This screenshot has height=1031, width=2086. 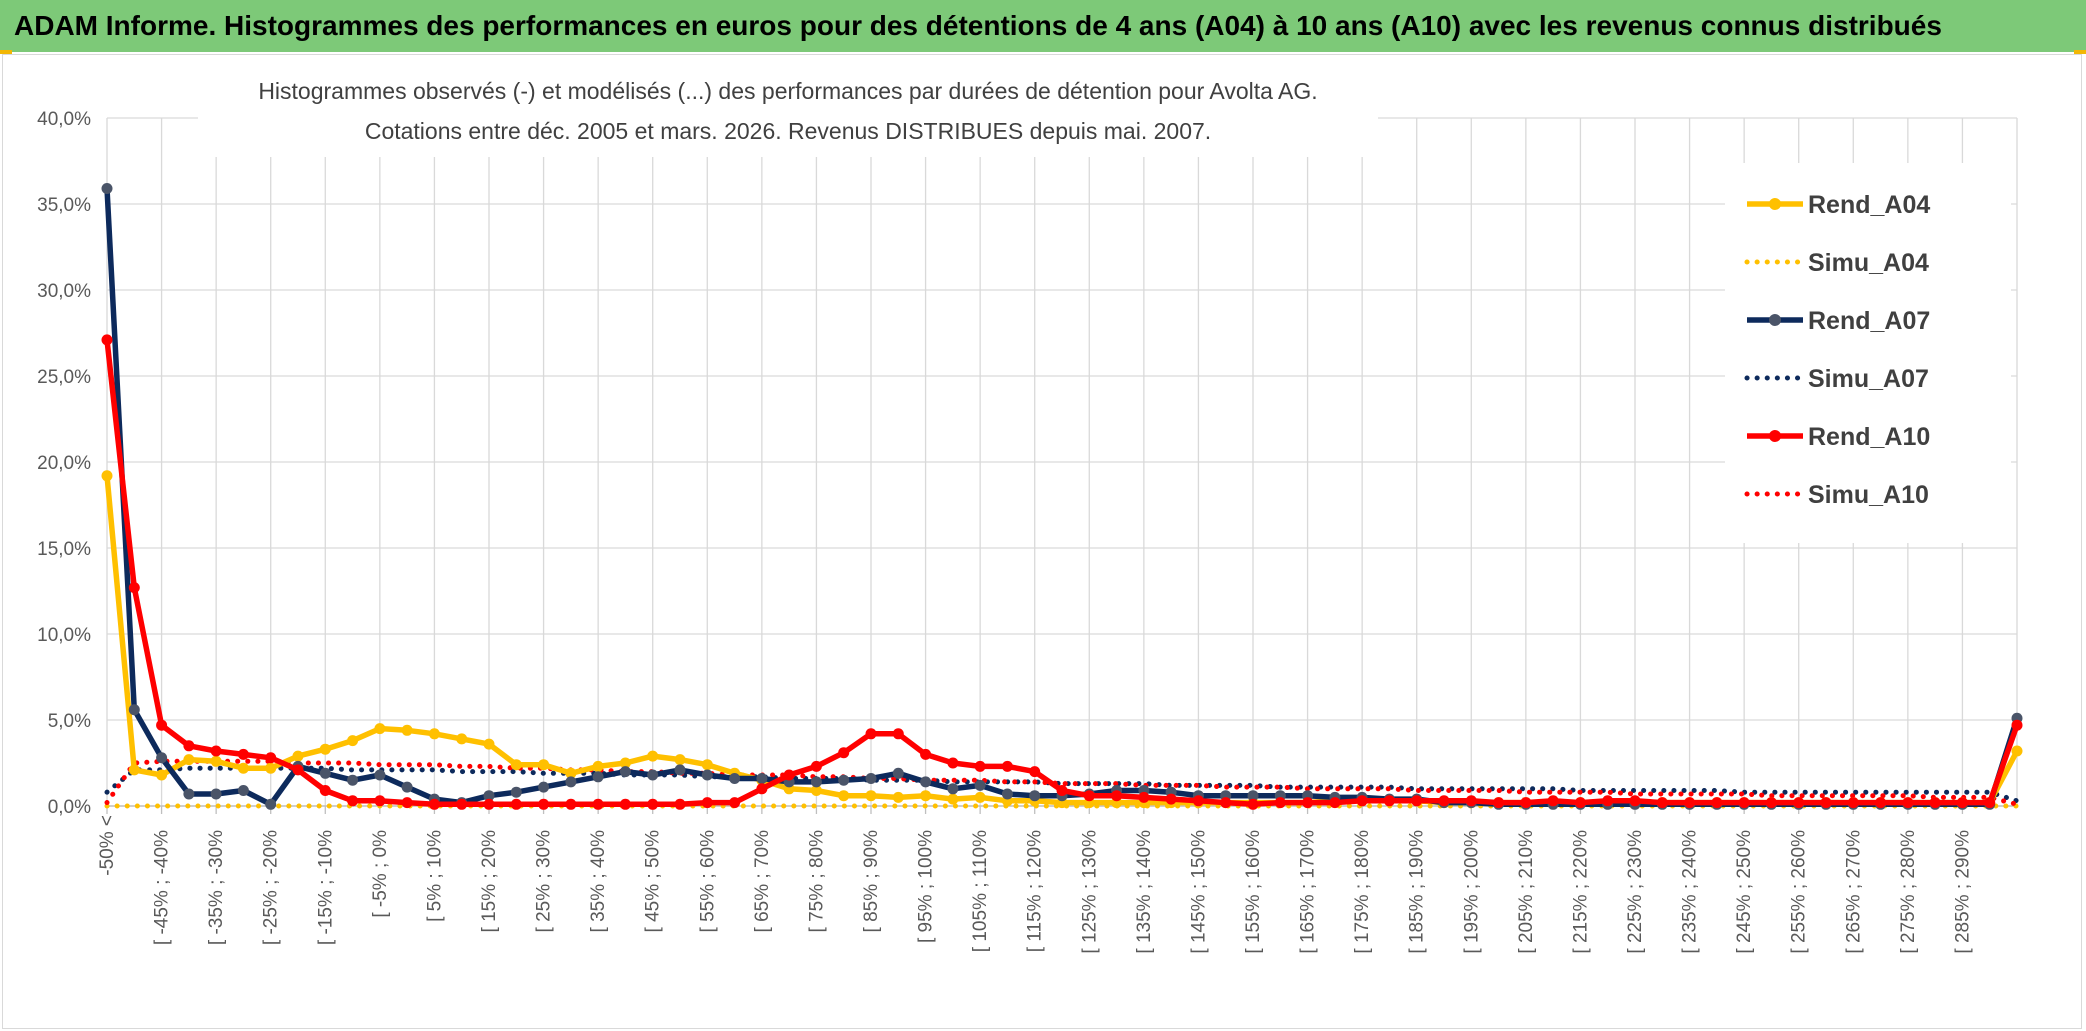 I want to click on x-tick-label: [ -45% ; -40%, so click(x=162, y=887).